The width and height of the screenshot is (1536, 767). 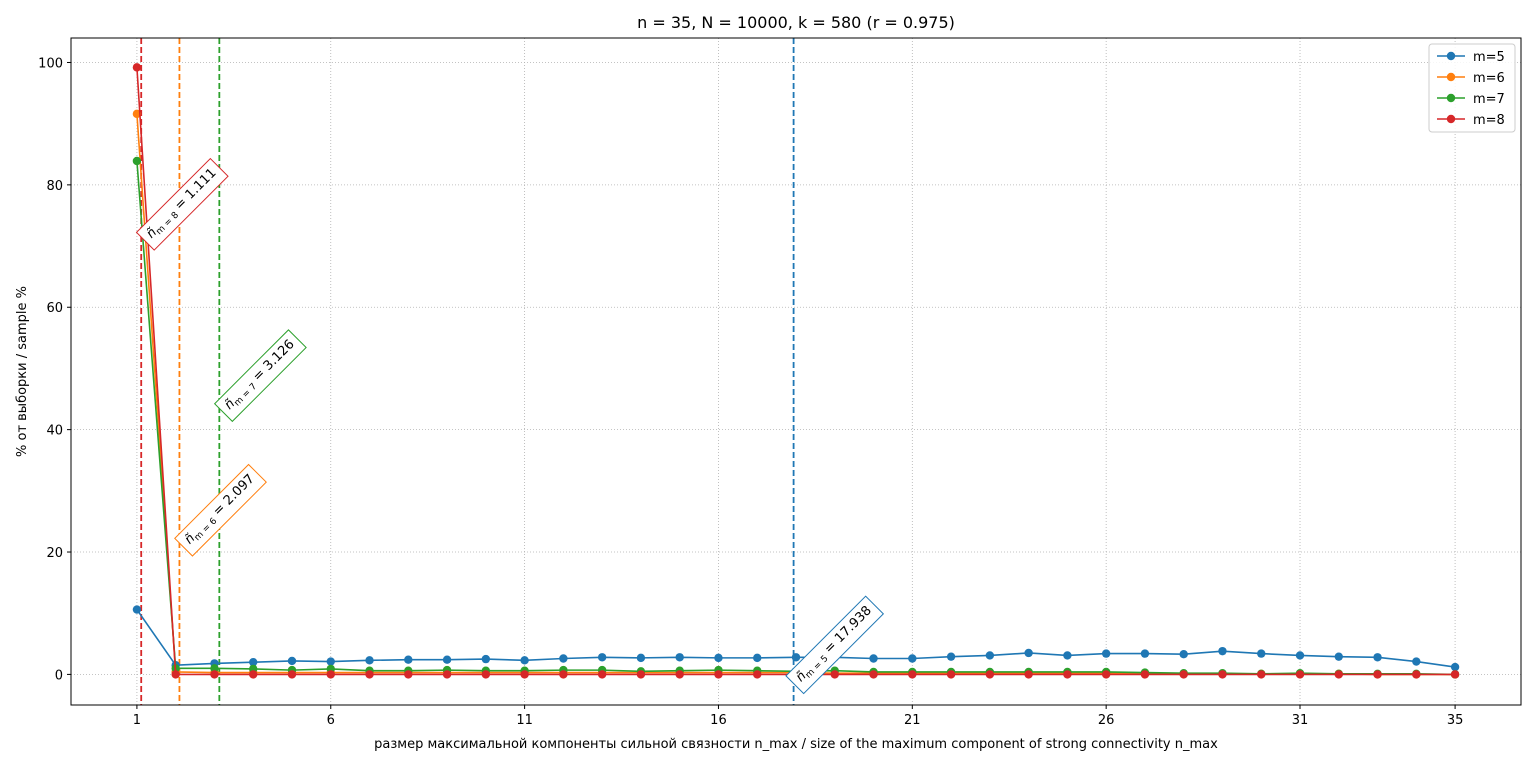 I want to click on mean-annotation-m7: ñm = 7 = 3.126, so click(x=260, y=376).